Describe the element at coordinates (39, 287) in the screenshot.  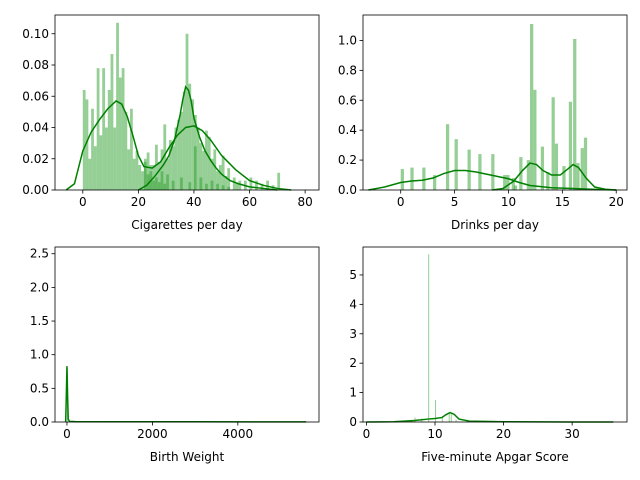
I see `y-tick-label: 2.0` at that location.